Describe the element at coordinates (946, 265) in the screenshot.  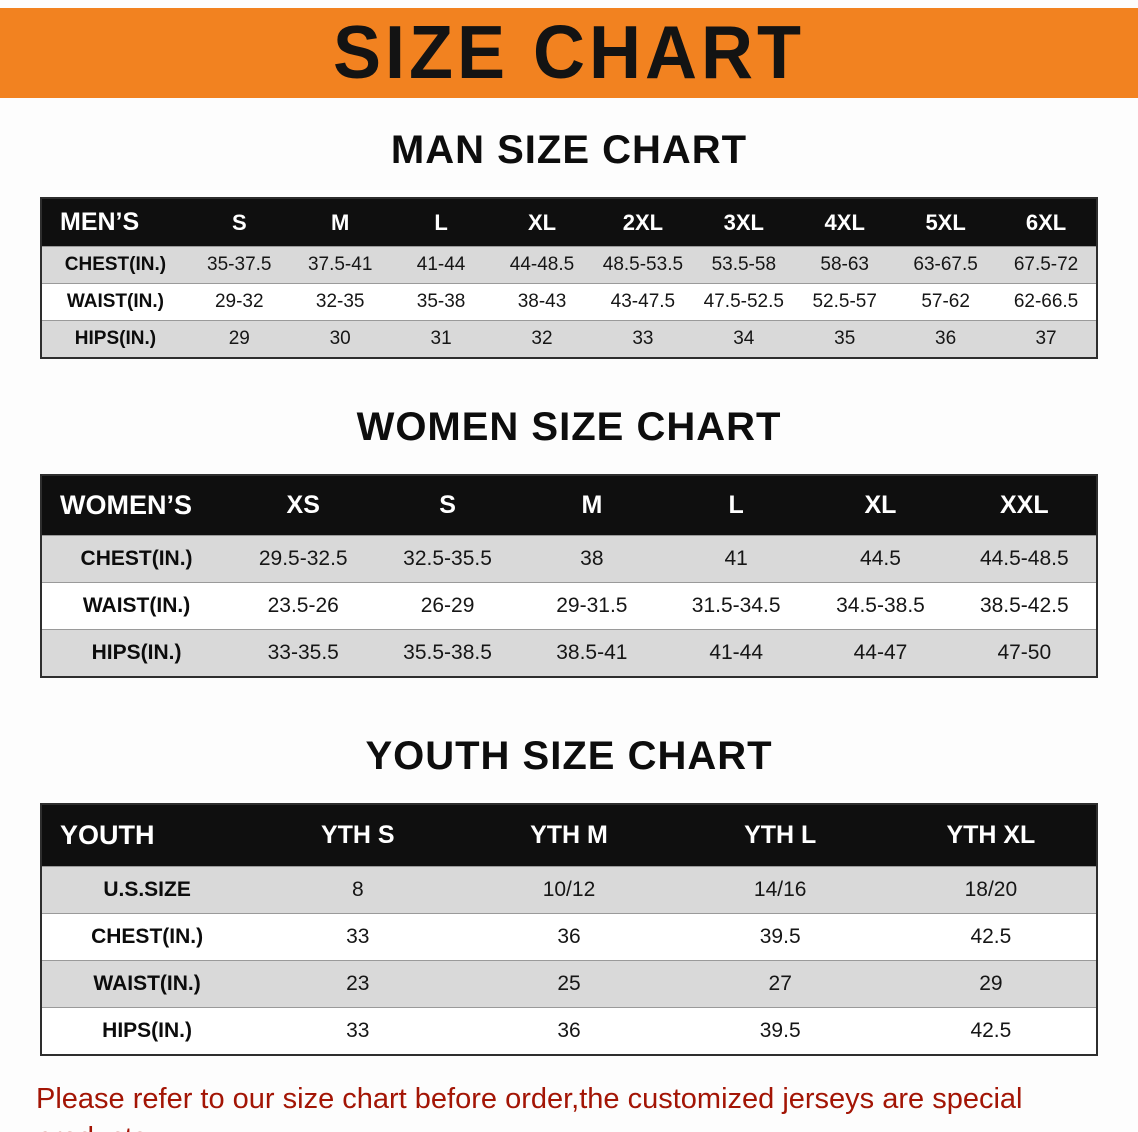
I see `size-value: 63-67.5` at that location.